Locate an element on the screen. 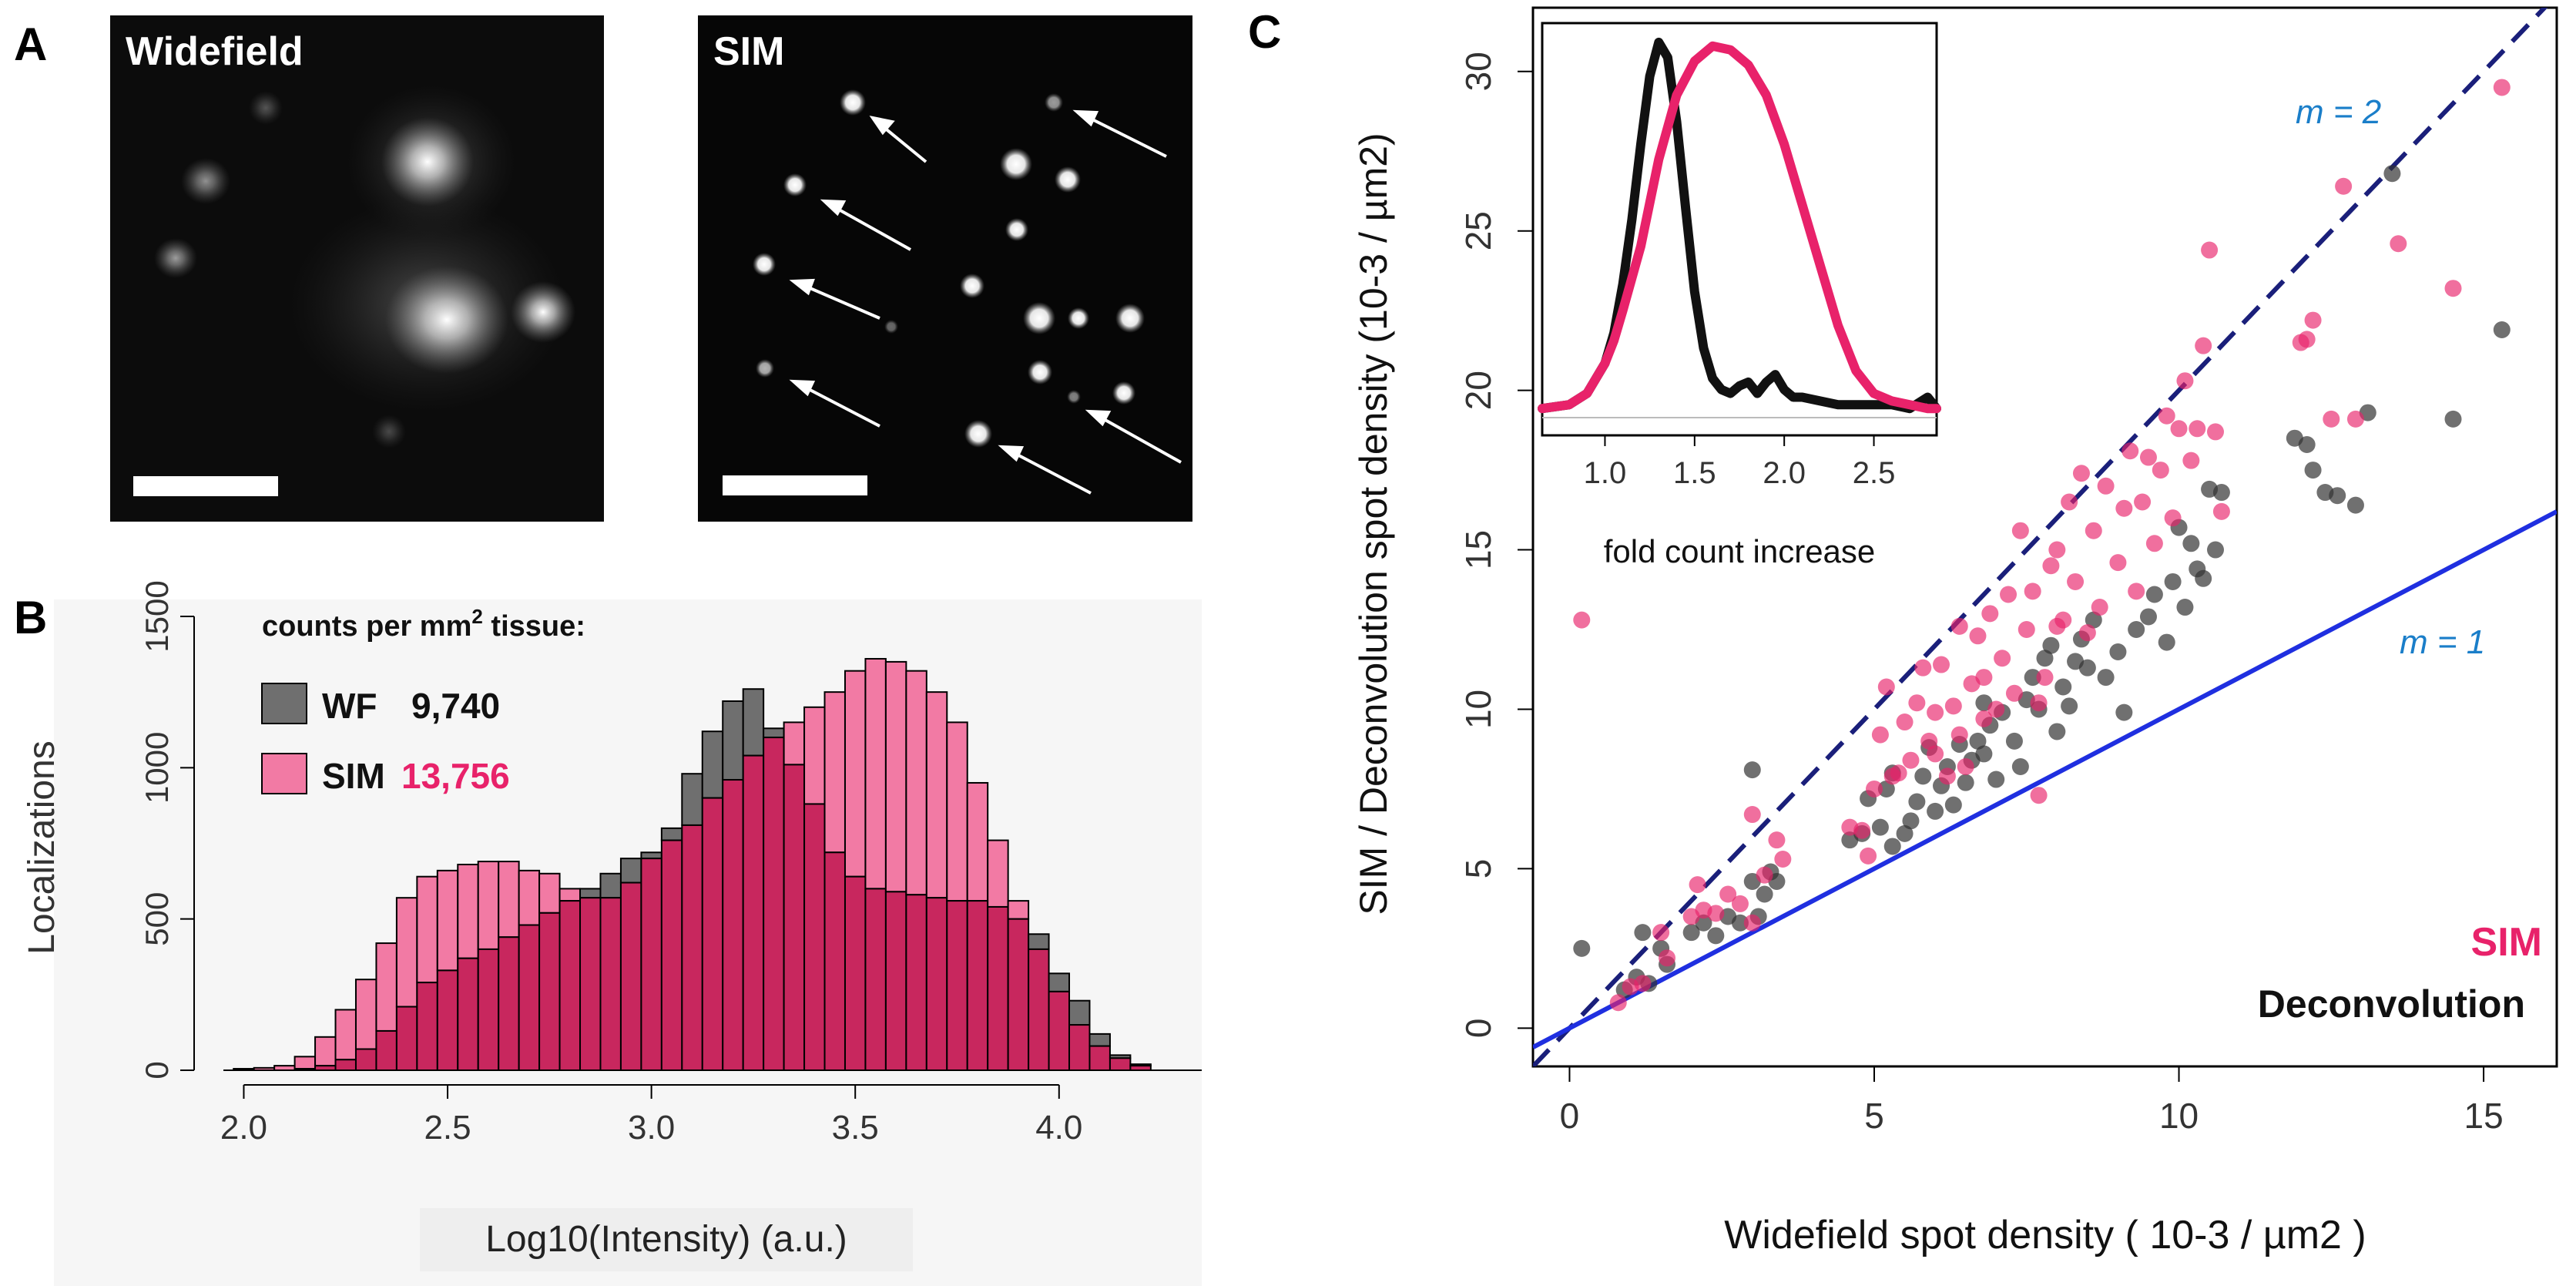  histogram-x-tick-label: 2.0 is located at coordinates (243, 1128).